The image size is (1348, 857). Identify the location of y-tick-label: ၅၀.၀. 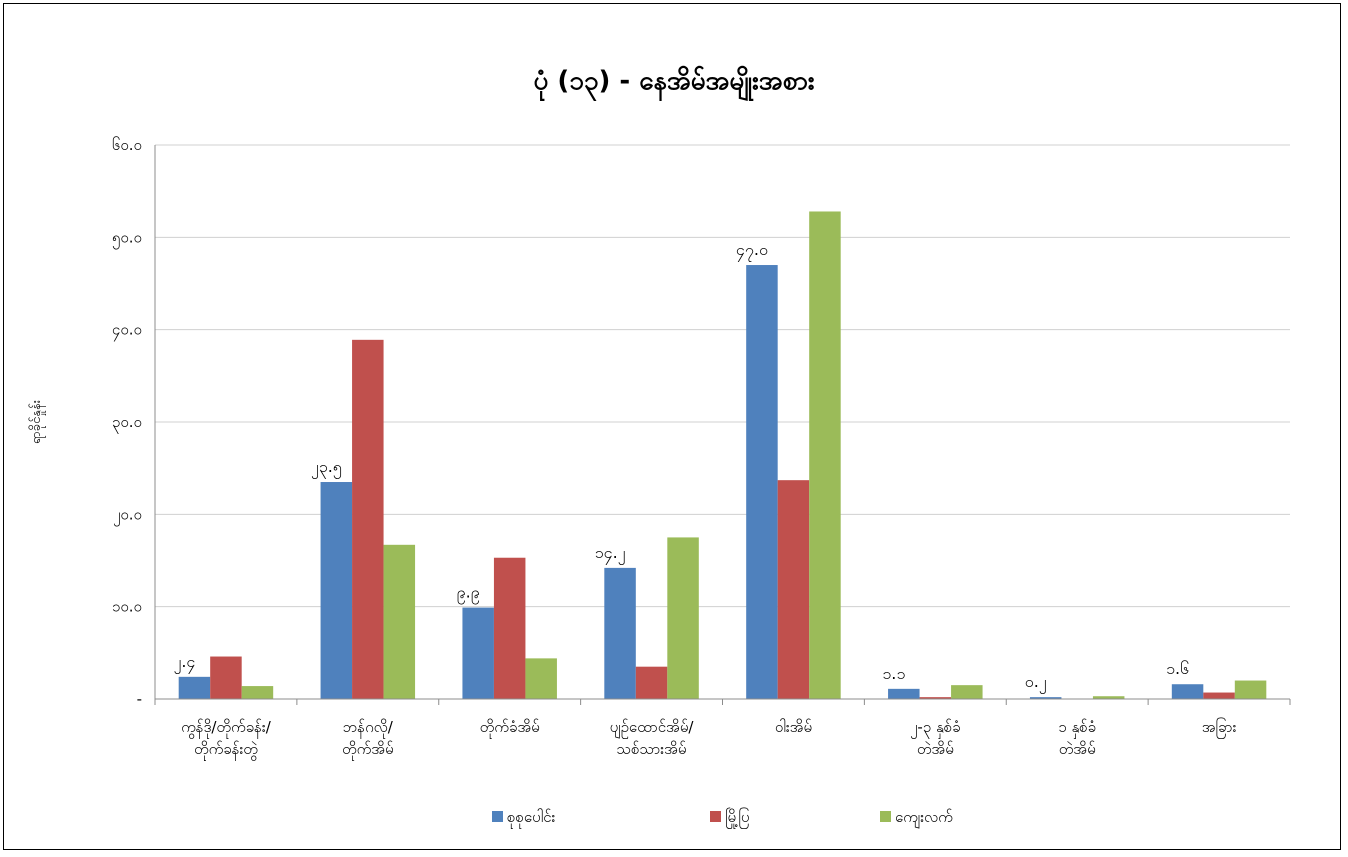
(127, 238).